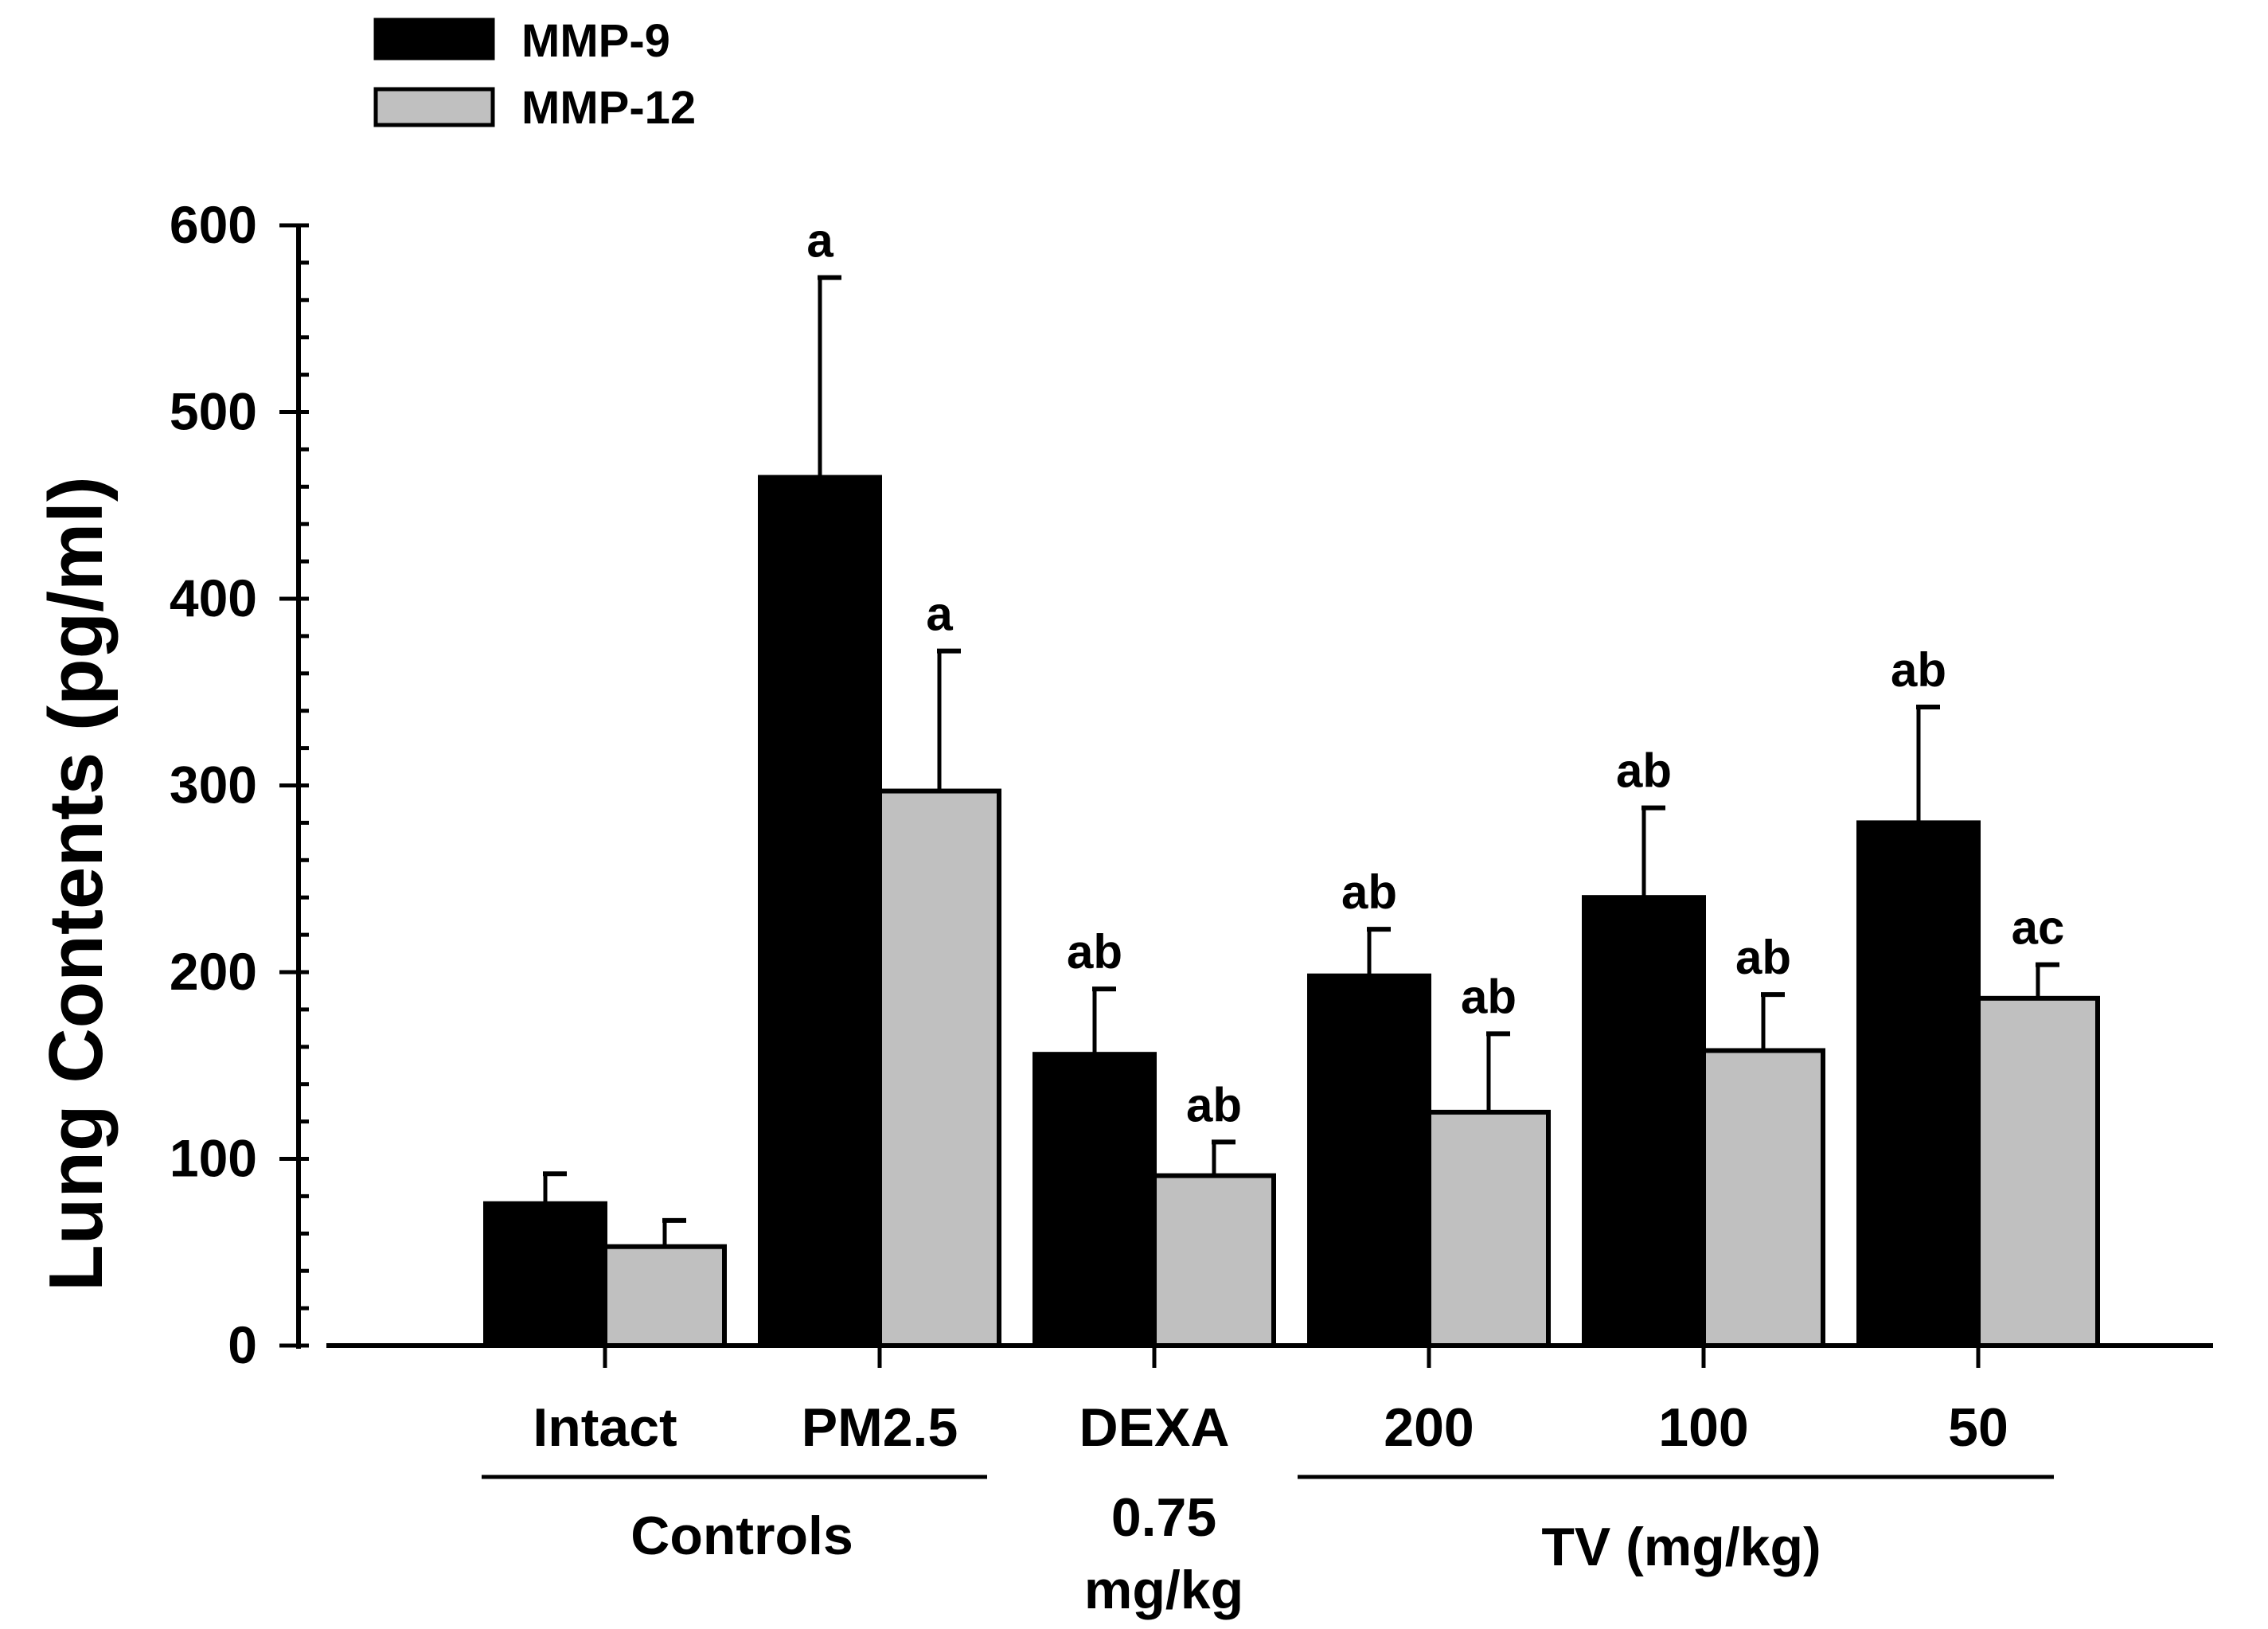 The height and width of the screenshot is (1629, 2268). Describe the element at coordinates (596, 41) in the screenshot. I see `legend-label-mmp-9: MMP-9` at that location.